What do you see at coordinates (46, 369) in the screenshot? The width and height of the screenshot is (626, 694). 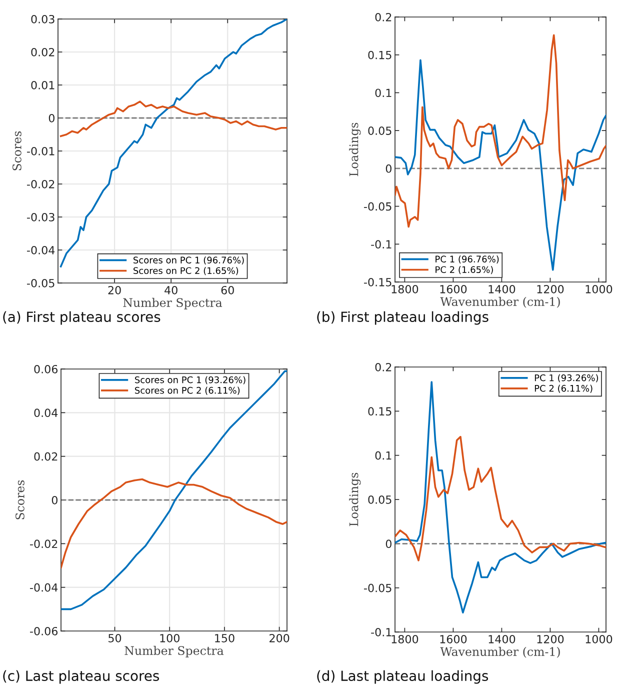 I see `y-tick-label: 0.06` at bounding box center [46, 369].